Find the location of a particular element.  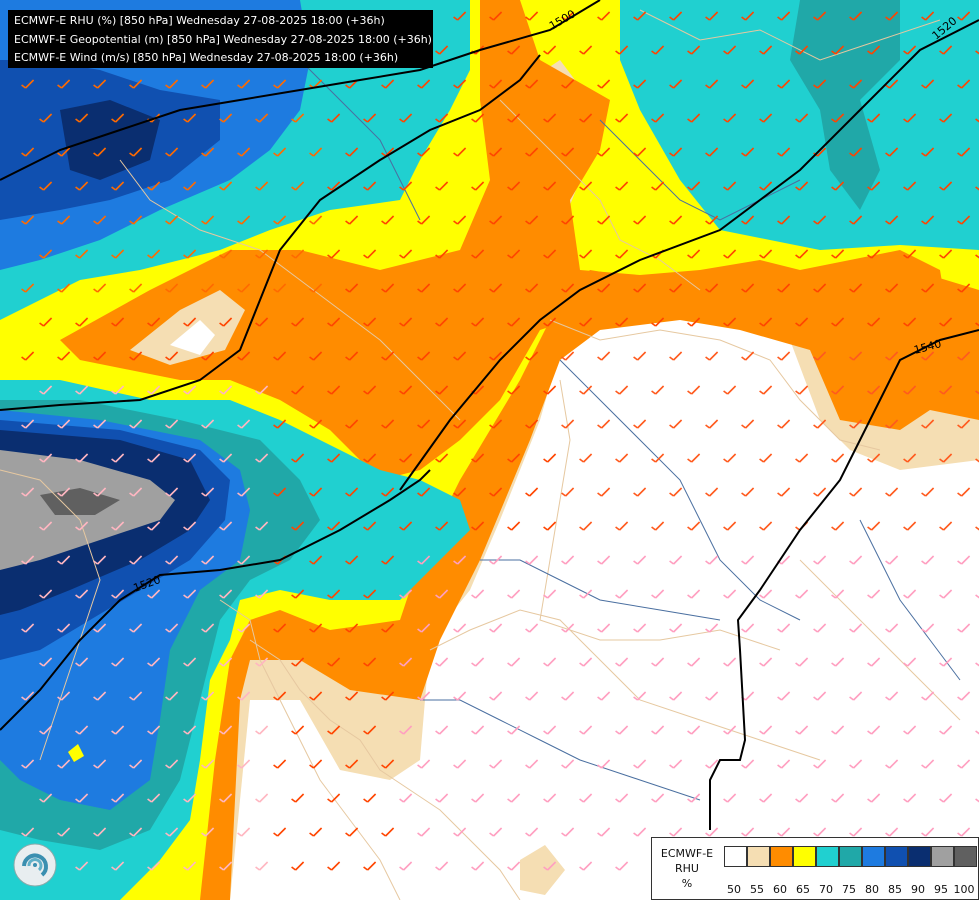

legend-swatch is located at coordinates (804, 856).